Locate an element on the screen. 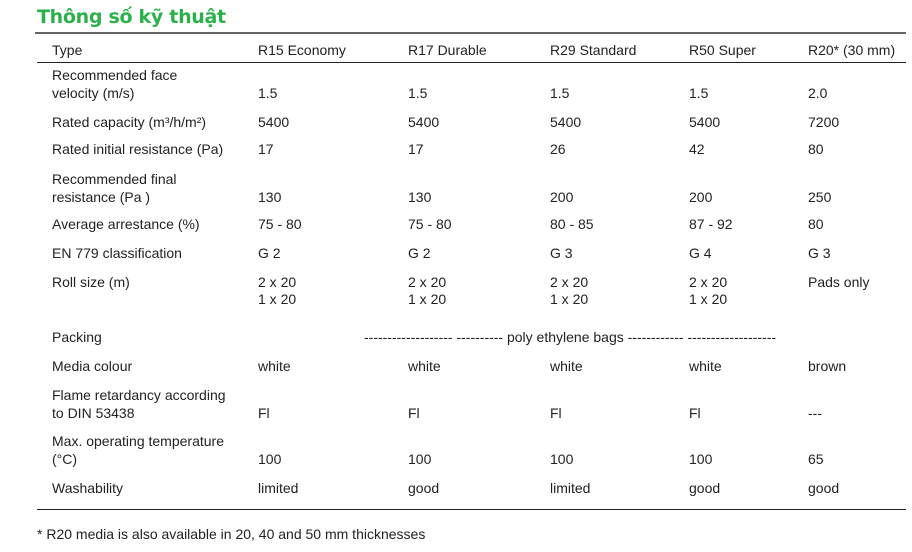 This screenshot has width=912, height=552. row-label: Washability is located at coordinates (88, 488).